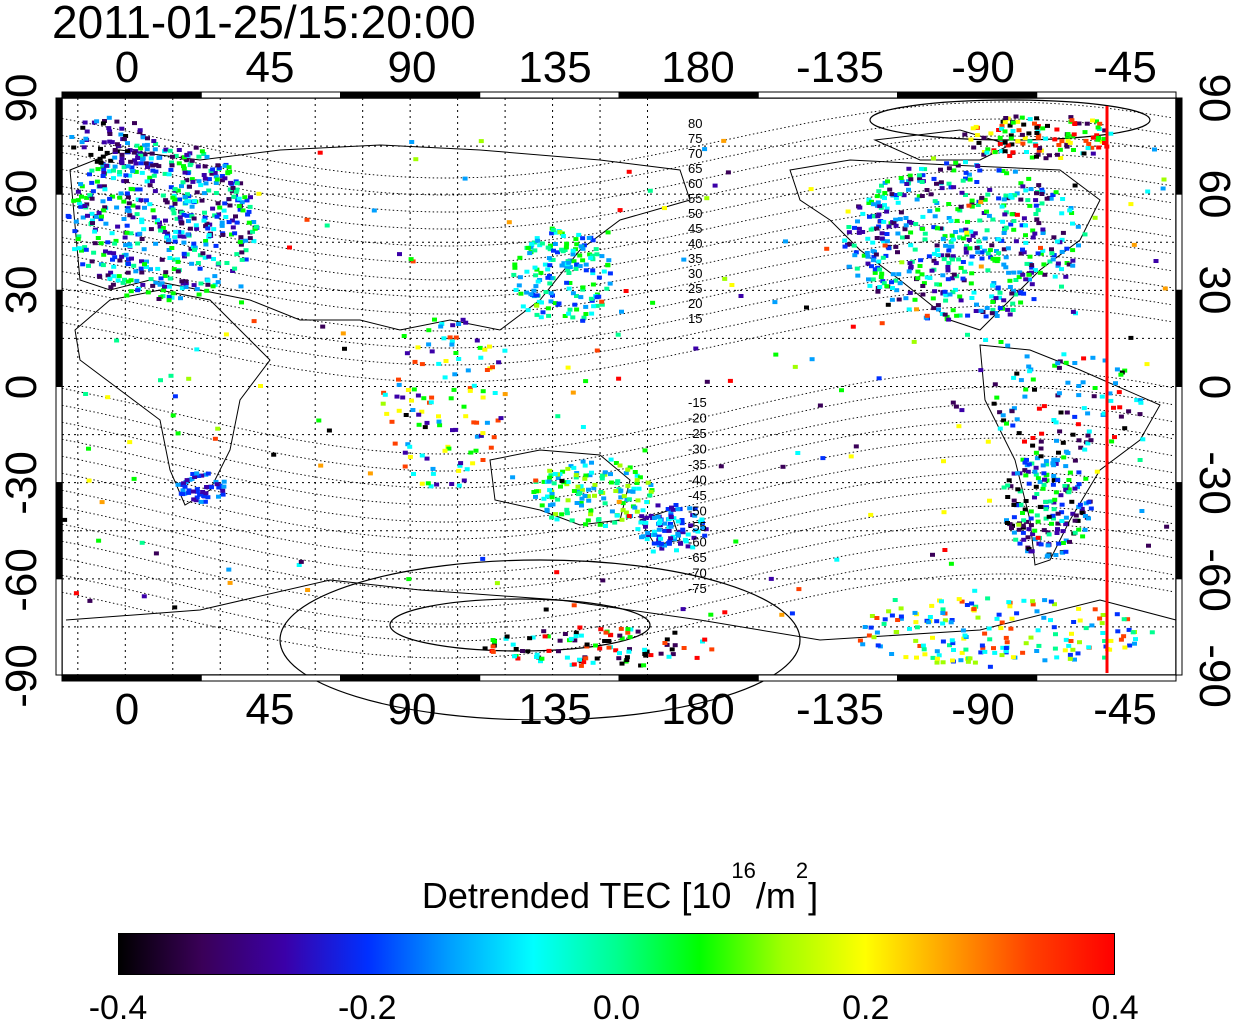 Image resolution: width=1240 pixels, height=1028 pixels. Describe the element at coordinates (1214, 580) in the screenshot. I see `right-latitude-label: -60` at that location.